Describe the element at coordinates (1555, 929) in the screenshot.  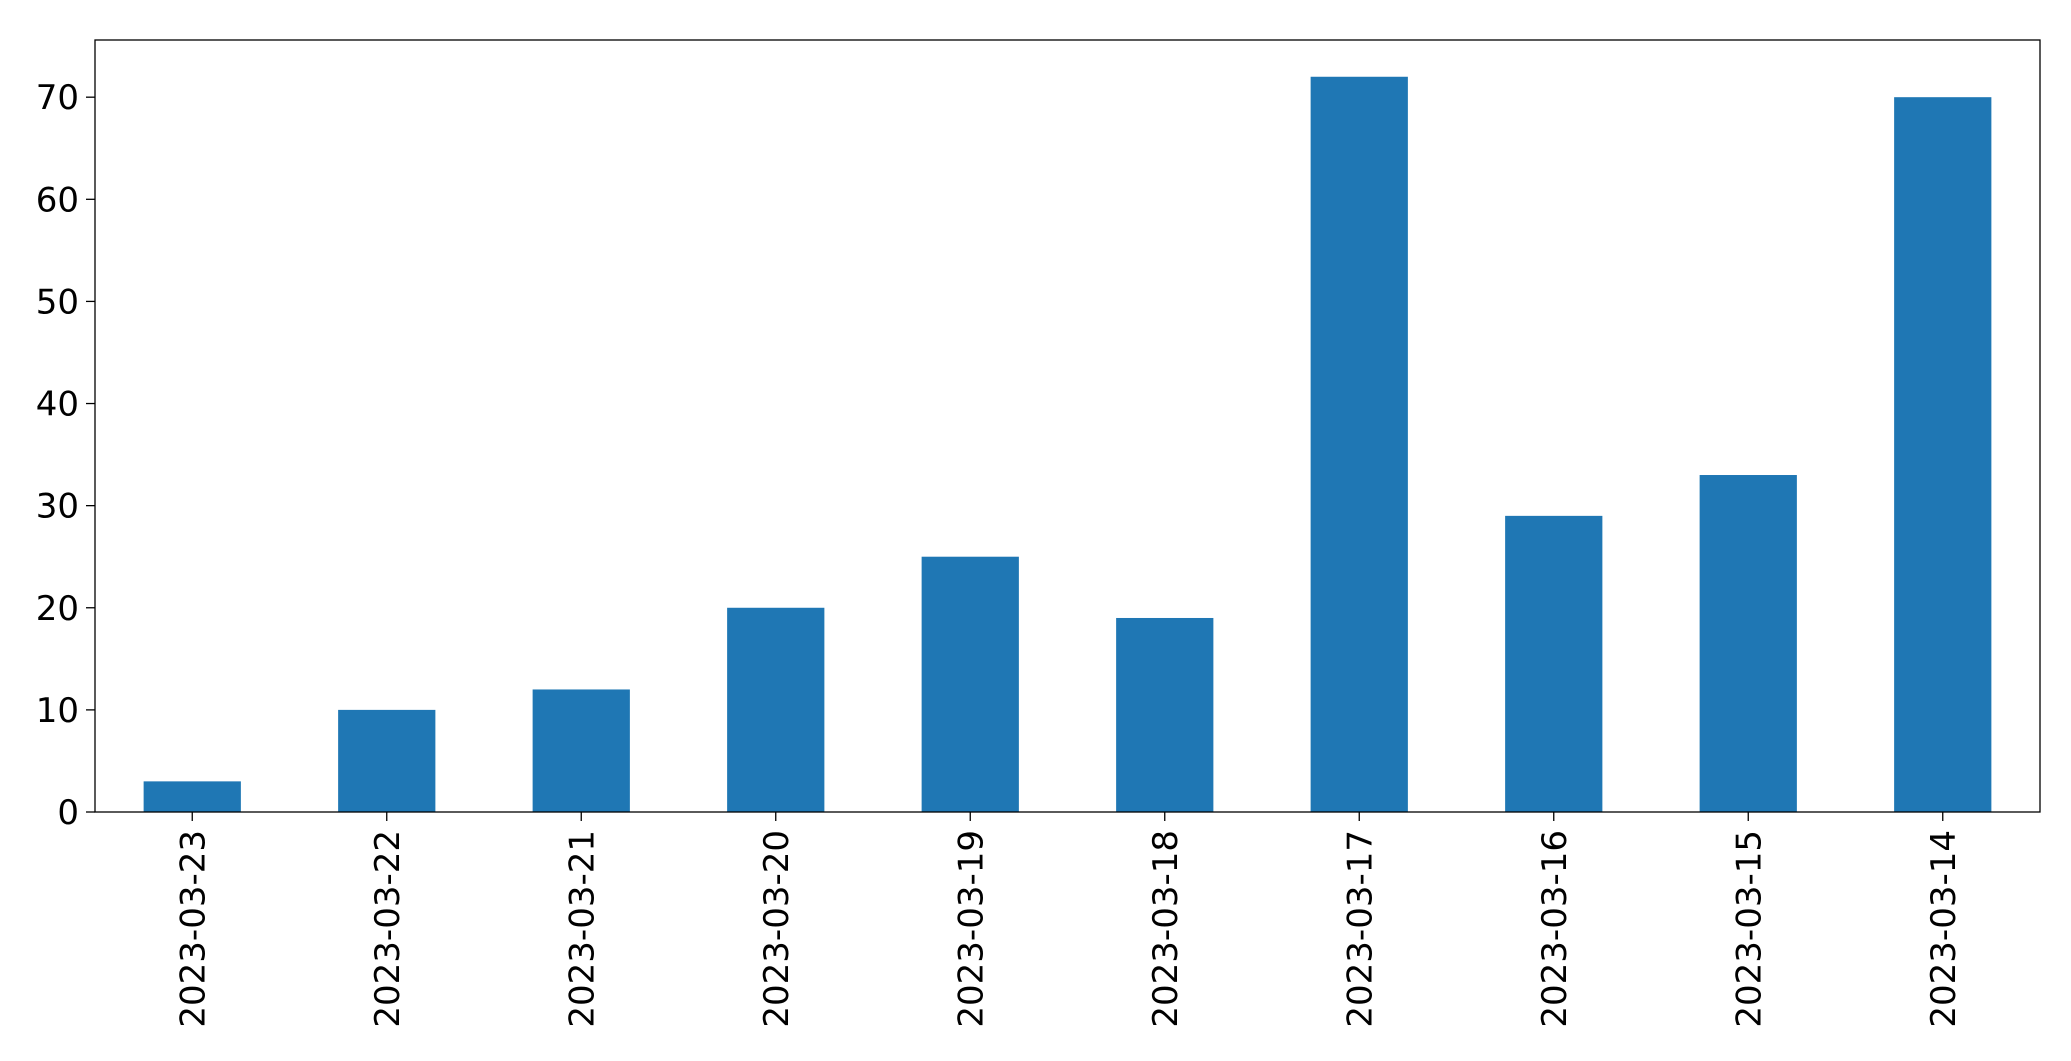
I see `x-tick-label: 2023-03-16` at that location.